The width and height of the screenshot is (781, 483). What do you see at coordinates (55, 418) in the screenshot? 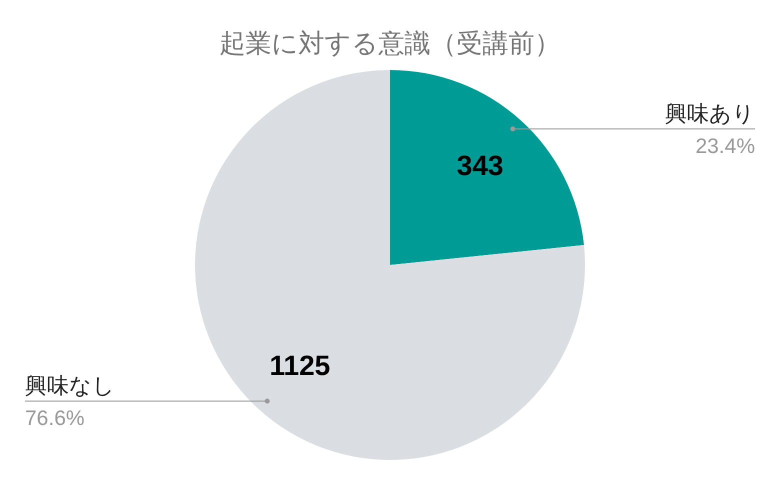
I see `annotation: 76.6%` at bounding box center [55, 418].